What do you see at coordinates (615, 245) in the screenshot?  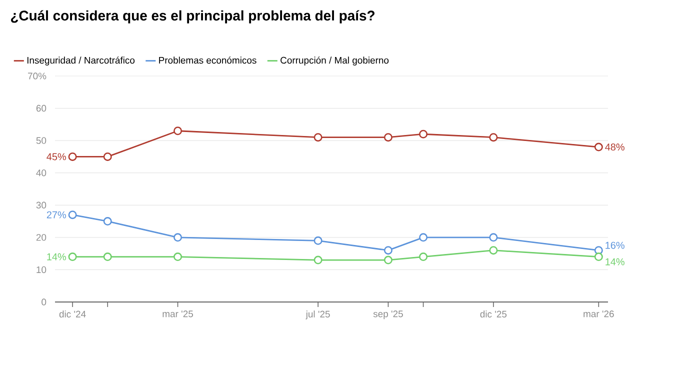 I see `data-label: 16%` at bounding box center [615, 245].